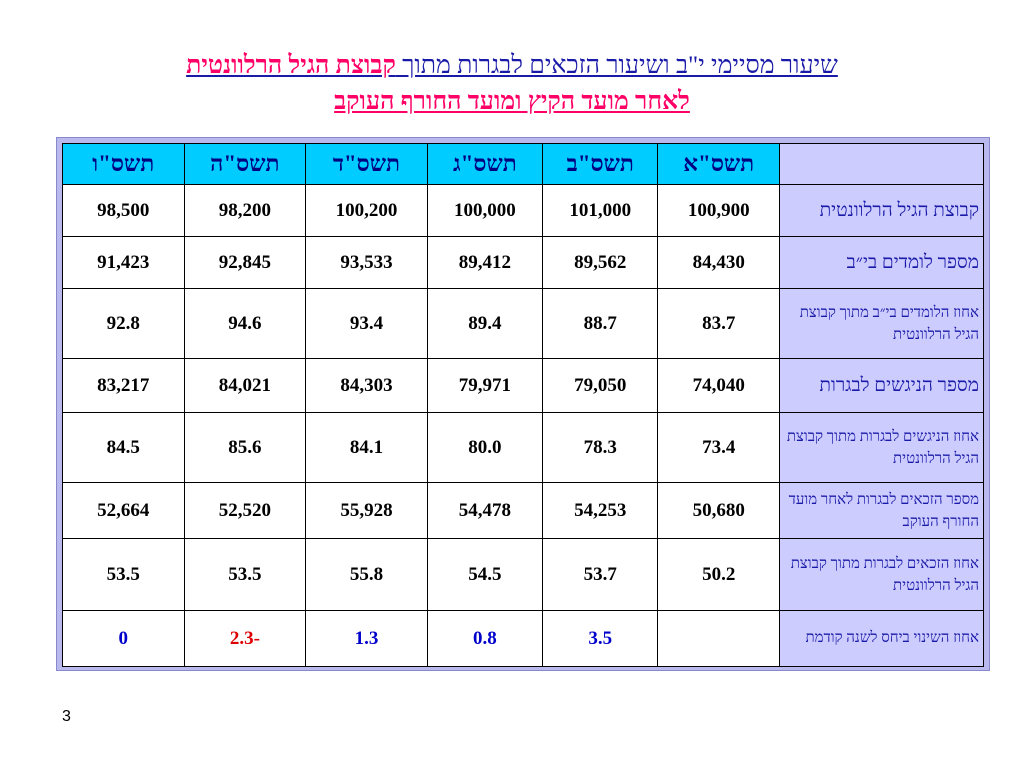 Image resolution: width=1024 pixels, height=768 pixels. I want to click on table-cell: 79,971, so click(485, 385).